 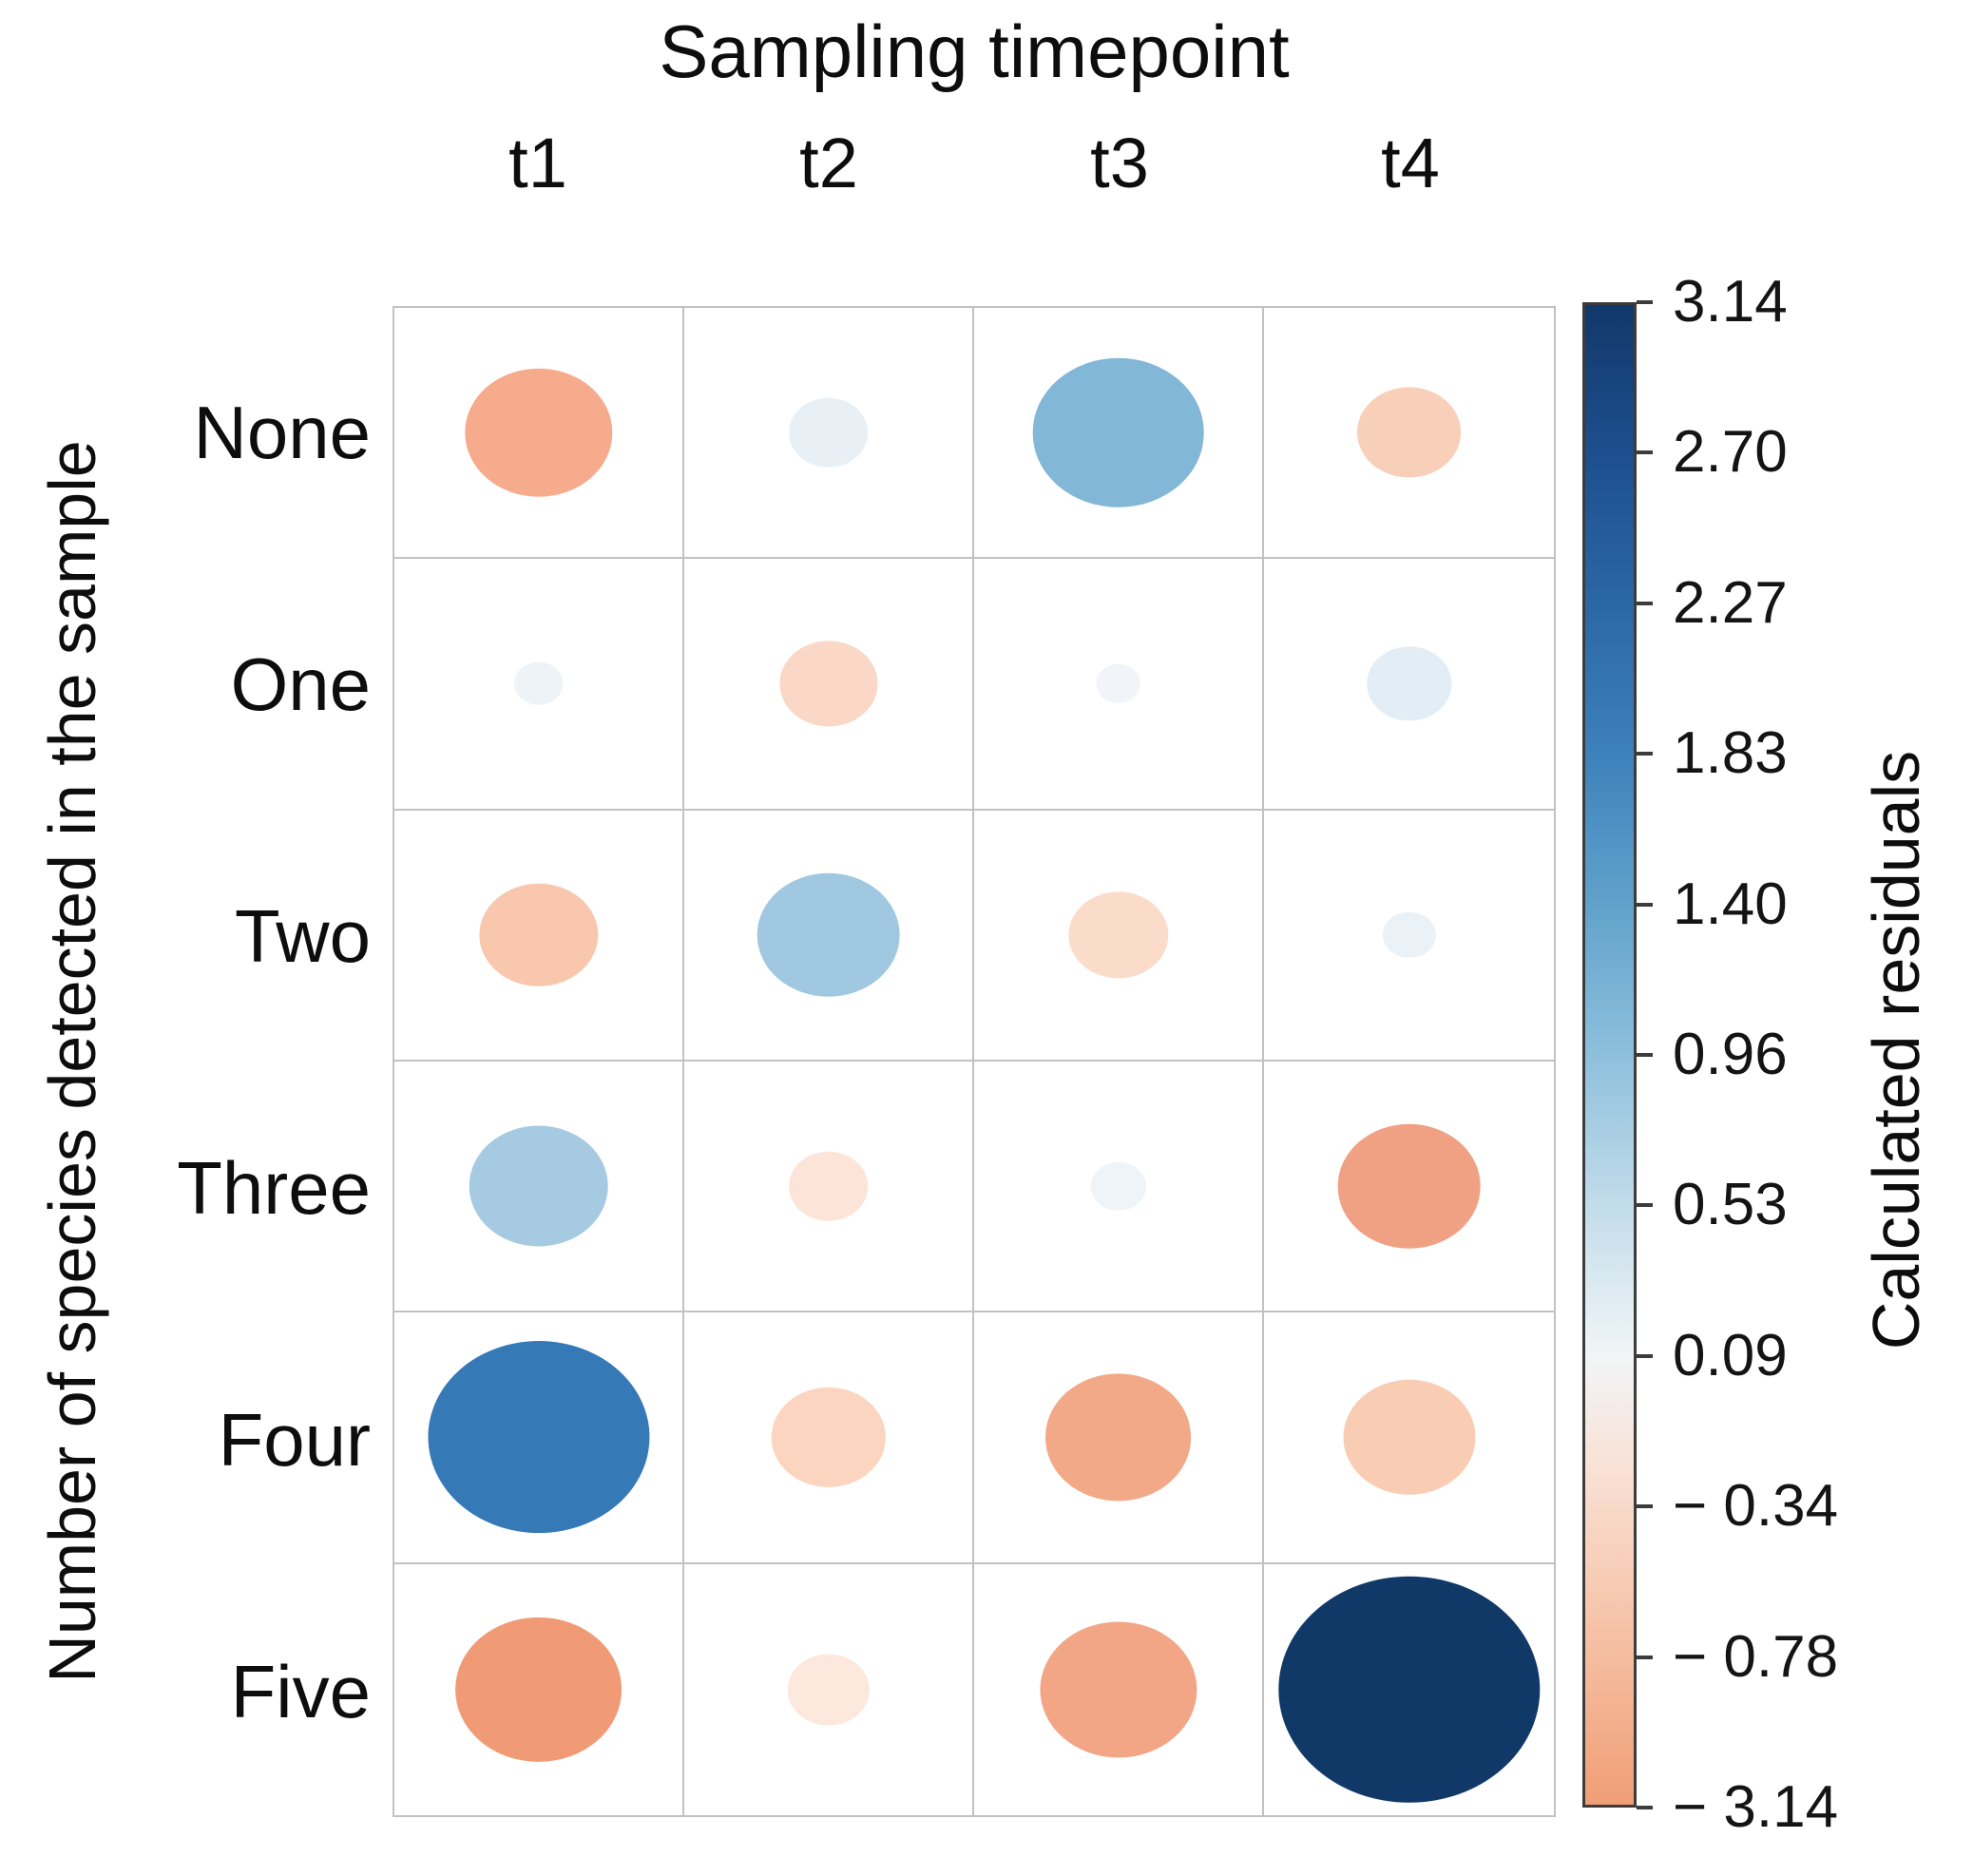 I want to click on column-label-t2: t2, so click(x=829, y=163).